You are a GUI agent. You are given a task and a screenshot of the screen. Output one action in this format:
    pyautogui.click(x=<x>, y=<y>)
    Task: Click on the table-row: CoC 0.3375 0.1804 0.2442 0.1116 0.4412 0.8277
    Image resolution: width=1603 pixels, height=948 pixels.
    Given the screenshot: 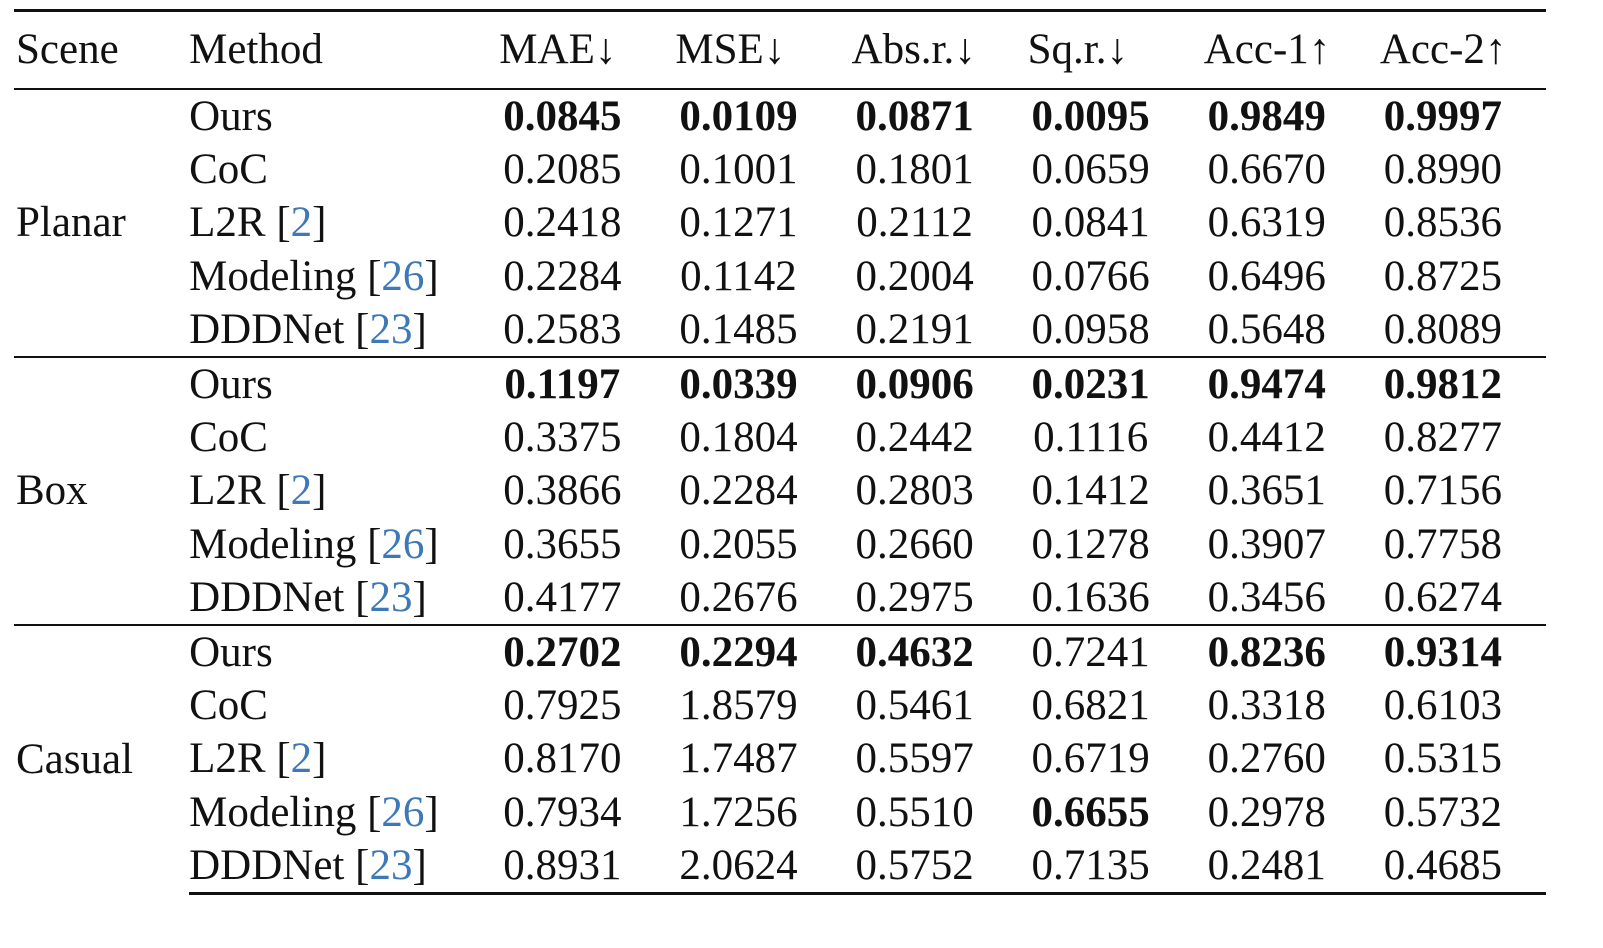 What is the action you would take?
    pyautogui.click(x=780, y=437)
    